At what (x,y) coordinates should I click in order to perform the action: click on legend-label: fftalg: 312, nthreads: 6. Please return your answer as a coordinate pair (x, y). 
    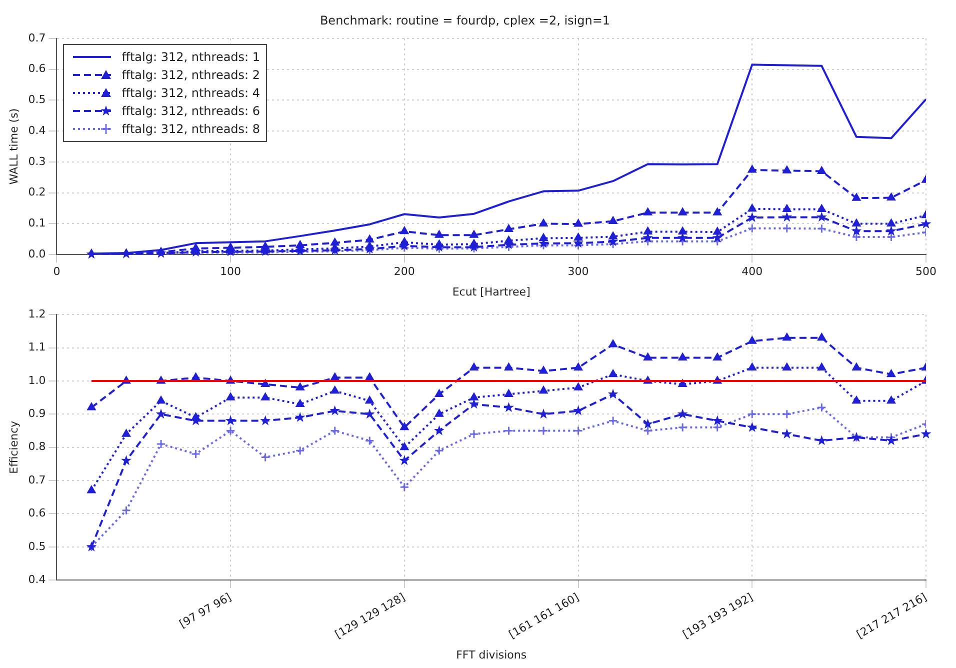
    Looking at the image, I should click on (191, 111).